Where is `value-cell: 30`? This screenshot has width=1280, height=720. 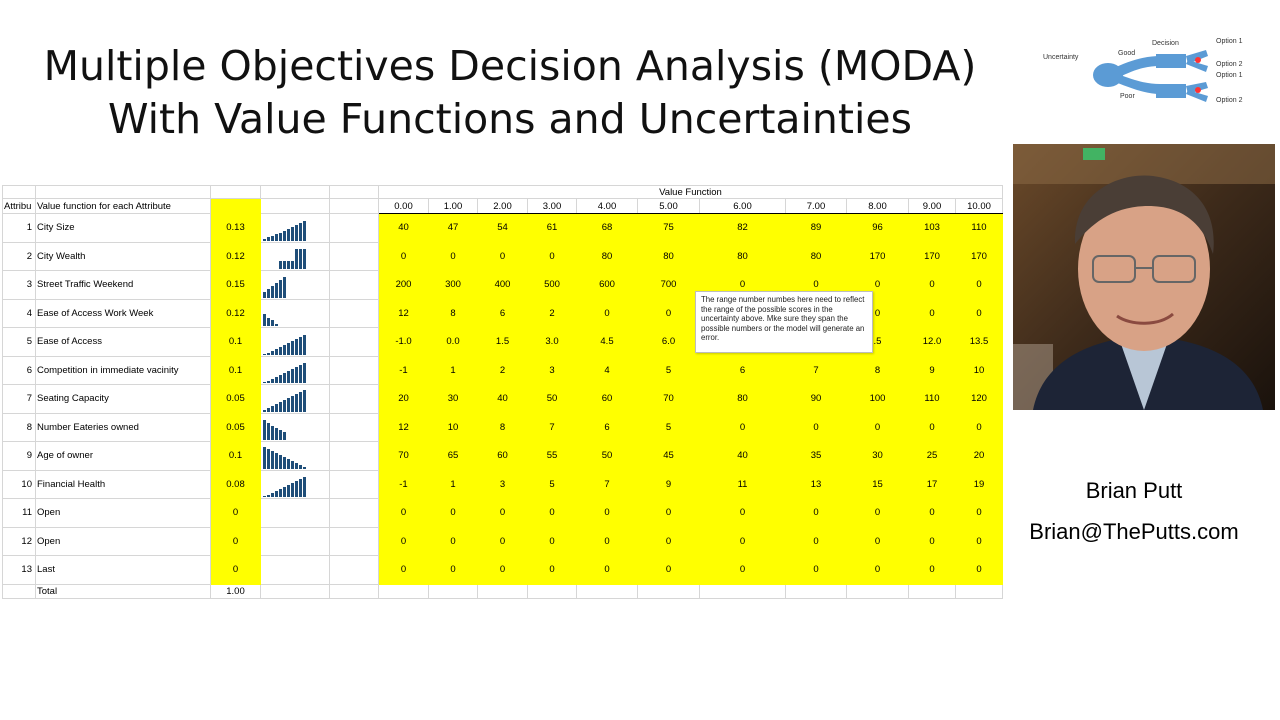 value-cell: 30 is located at coordinates (877, 456).